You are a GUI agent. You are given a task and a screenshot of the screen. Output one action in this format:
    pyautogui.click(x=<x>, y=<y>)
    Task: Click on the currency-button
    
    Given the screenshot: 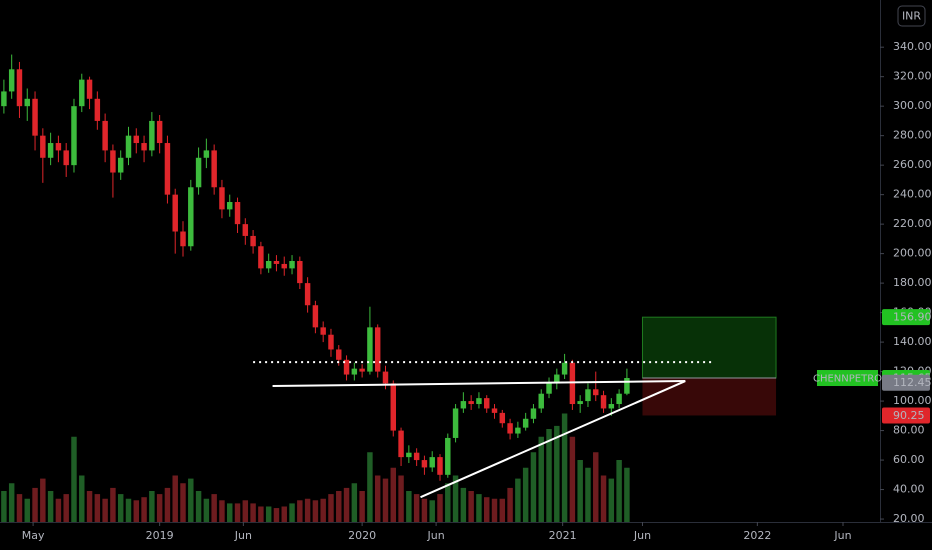 What is the action you would take?
    pyautogui.click(x=911, y=16)
    